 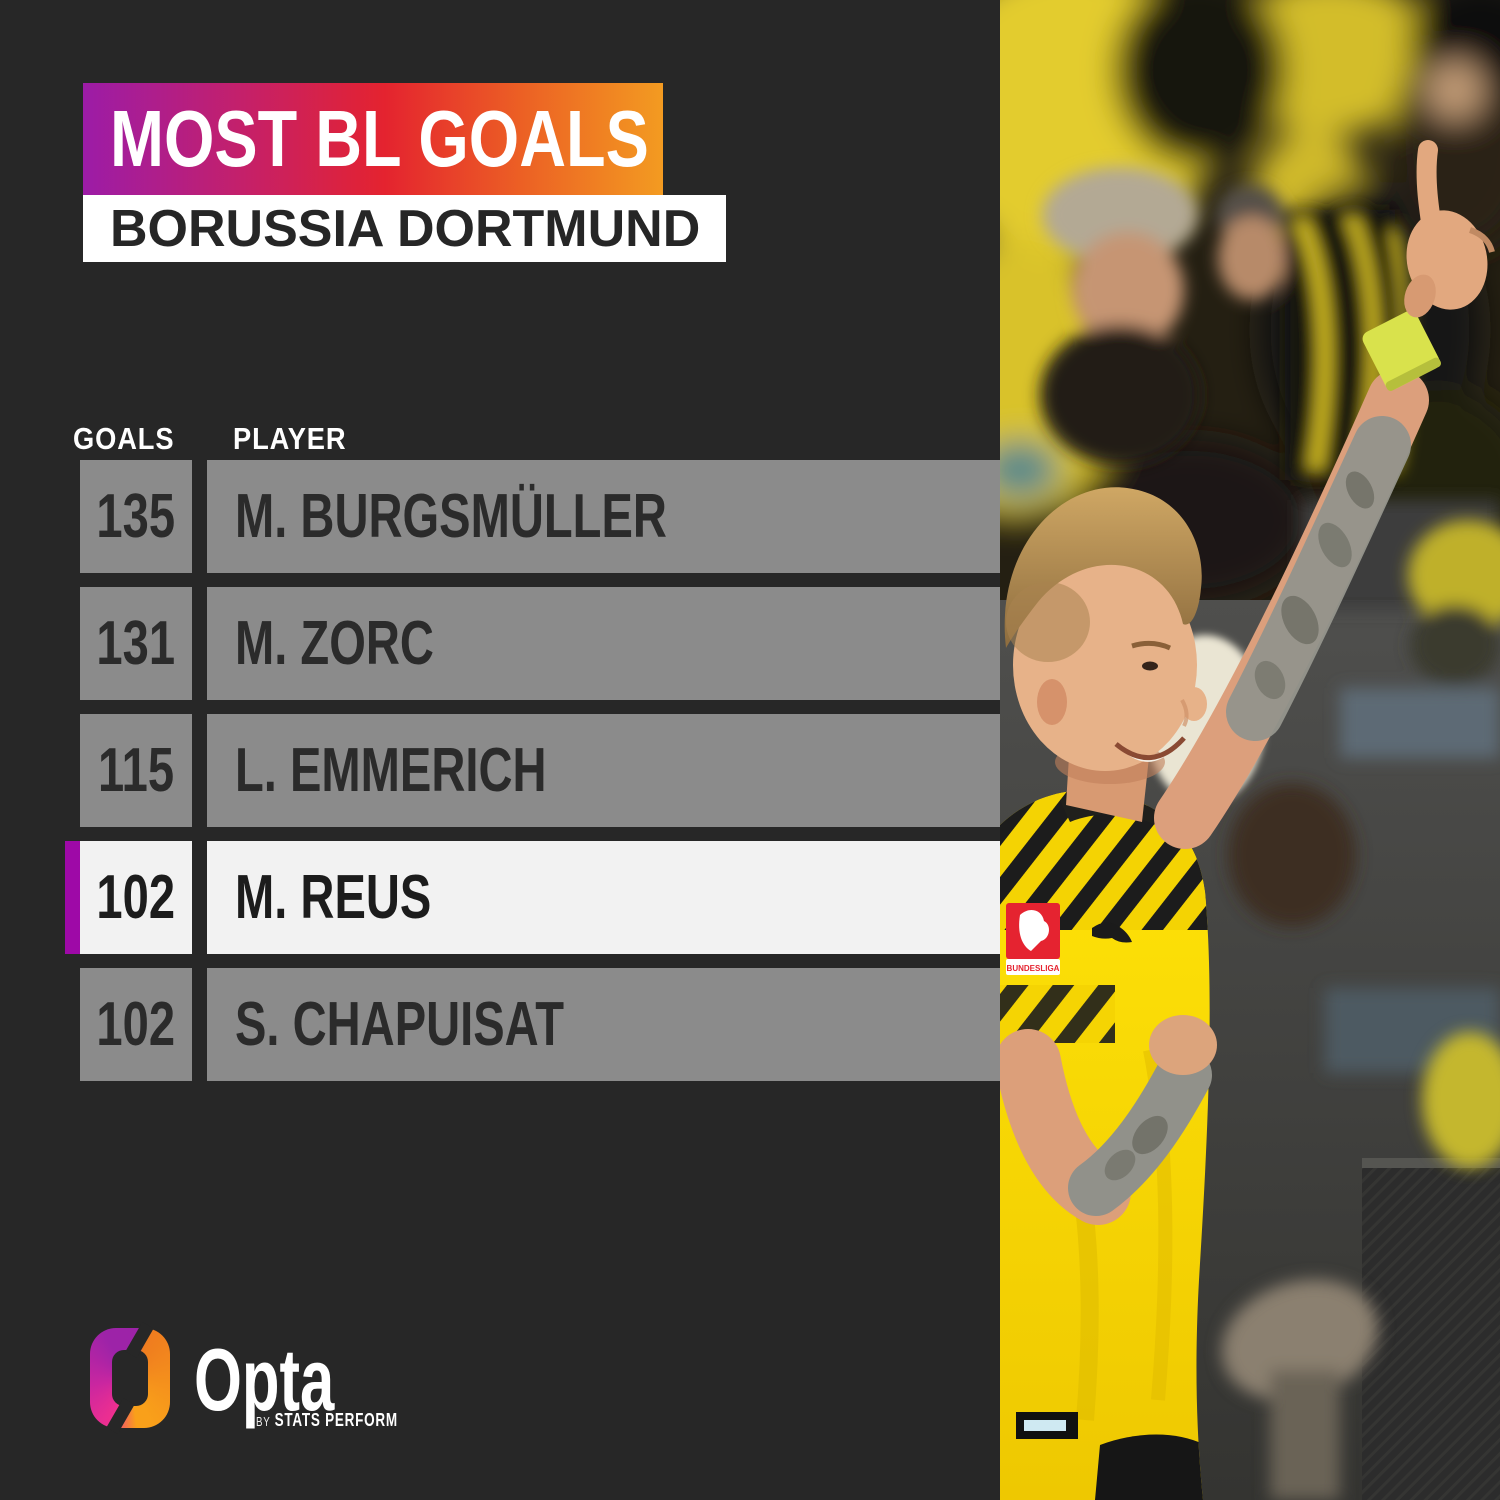 What do you see at coordinates (391, 770) in the screenshot?
I see `player-name: L. EMMERICH` at bounding box center [391, 770].